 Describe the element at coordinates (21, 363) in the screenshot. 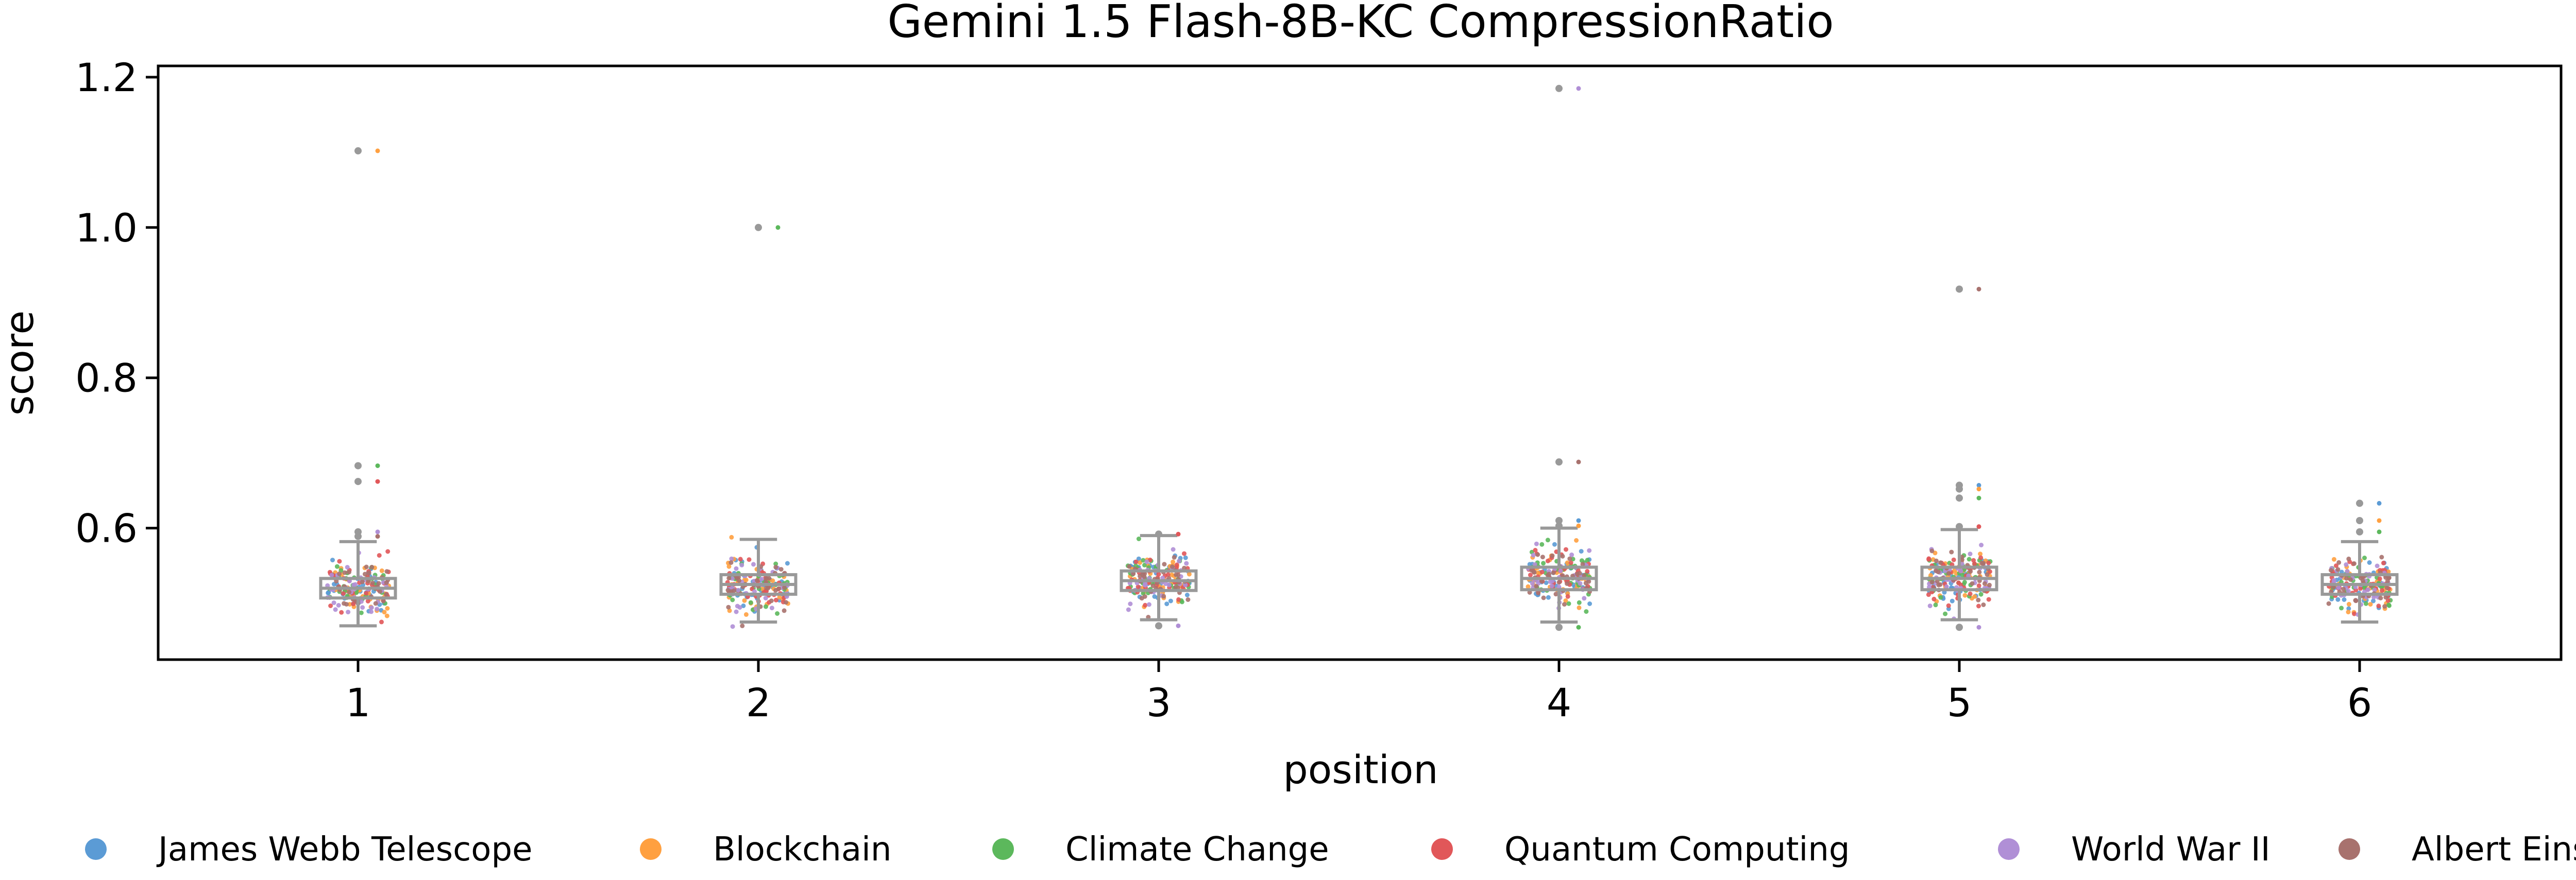

I see `y-axis-label: score` at that location.